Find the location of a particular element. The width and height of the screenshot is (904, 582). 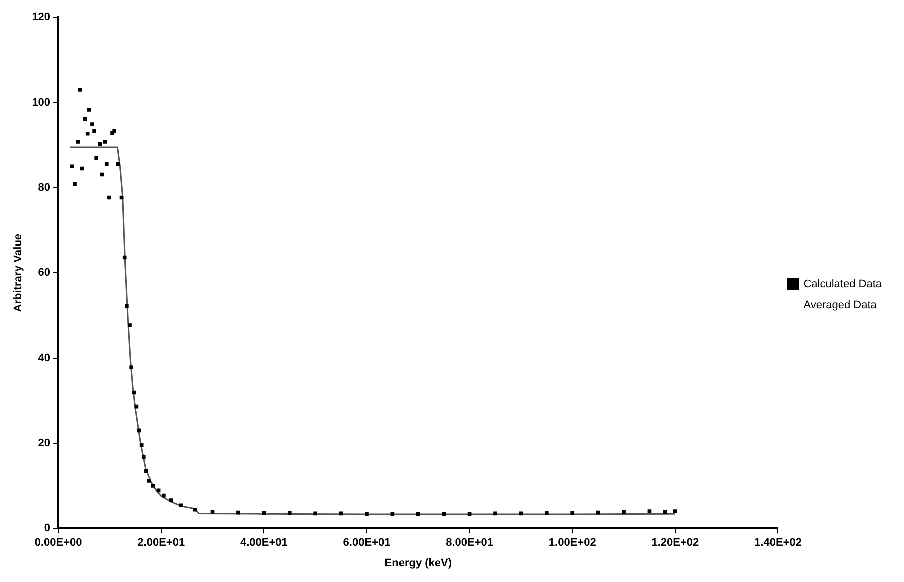

x-tick-label: 2.00E+01 is located at coordinates (162, 543).